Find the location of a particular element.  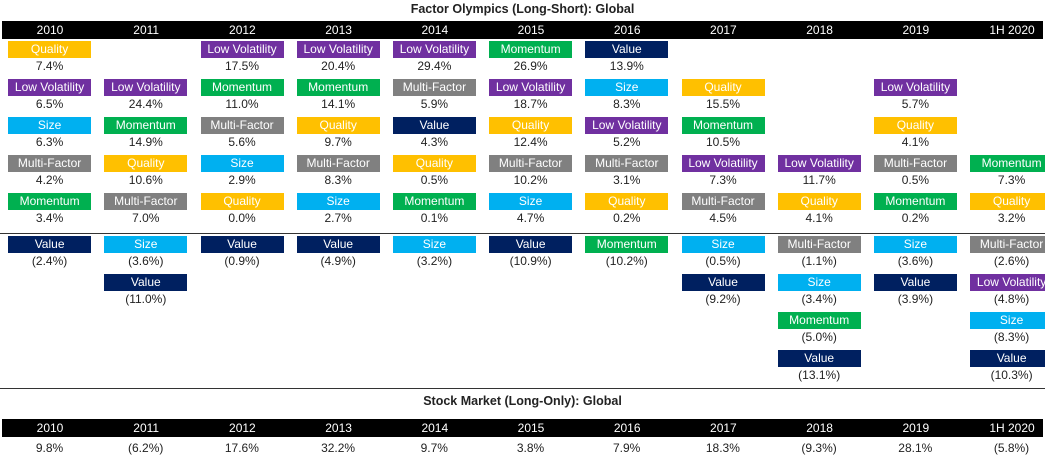

factor-return-value: (11.0%) is located at coordinates (146, 299).